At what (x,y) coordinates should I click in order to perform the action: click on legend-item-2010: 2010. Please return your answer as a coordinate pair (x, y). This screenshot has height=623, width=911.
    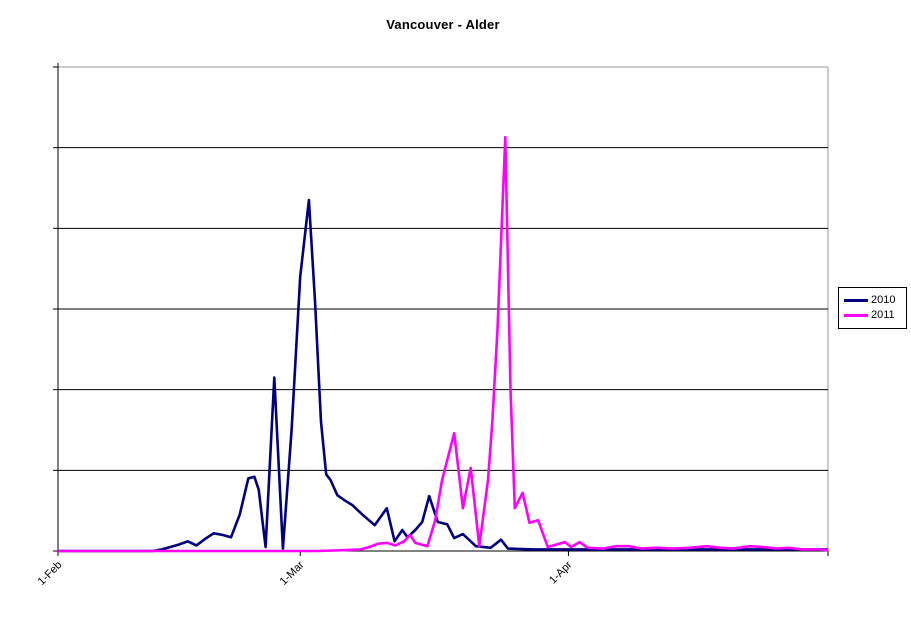
    Looking at the image, I should click on (873, 300).